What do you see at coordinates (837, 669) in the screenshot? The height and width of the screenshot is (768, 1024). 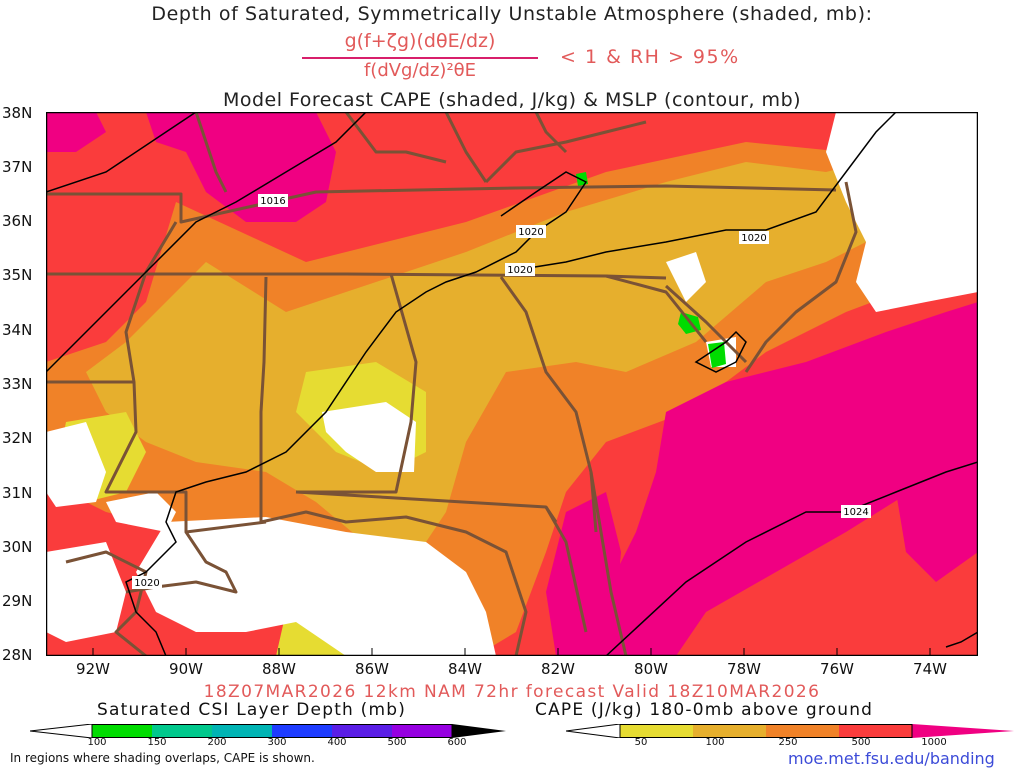 I see `lon-label: 76W` at bounding box center [837, 669].